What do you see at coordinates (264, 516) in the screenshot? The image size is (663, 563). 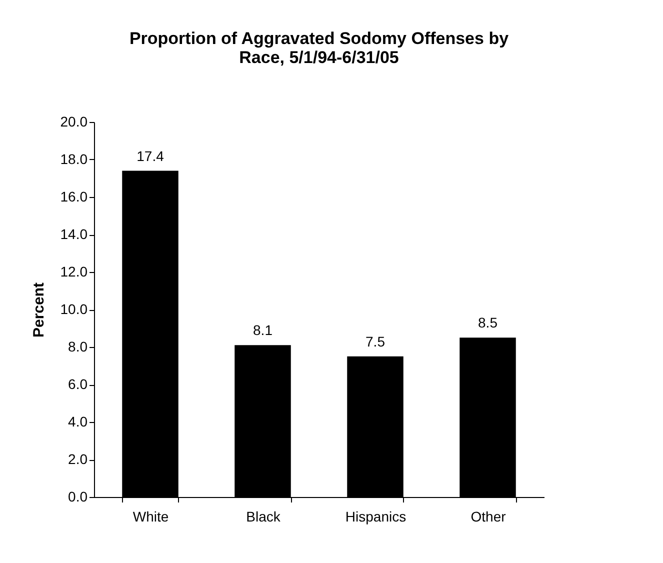 I see `x-tick-label: Black` at bounding box center [264, 516].